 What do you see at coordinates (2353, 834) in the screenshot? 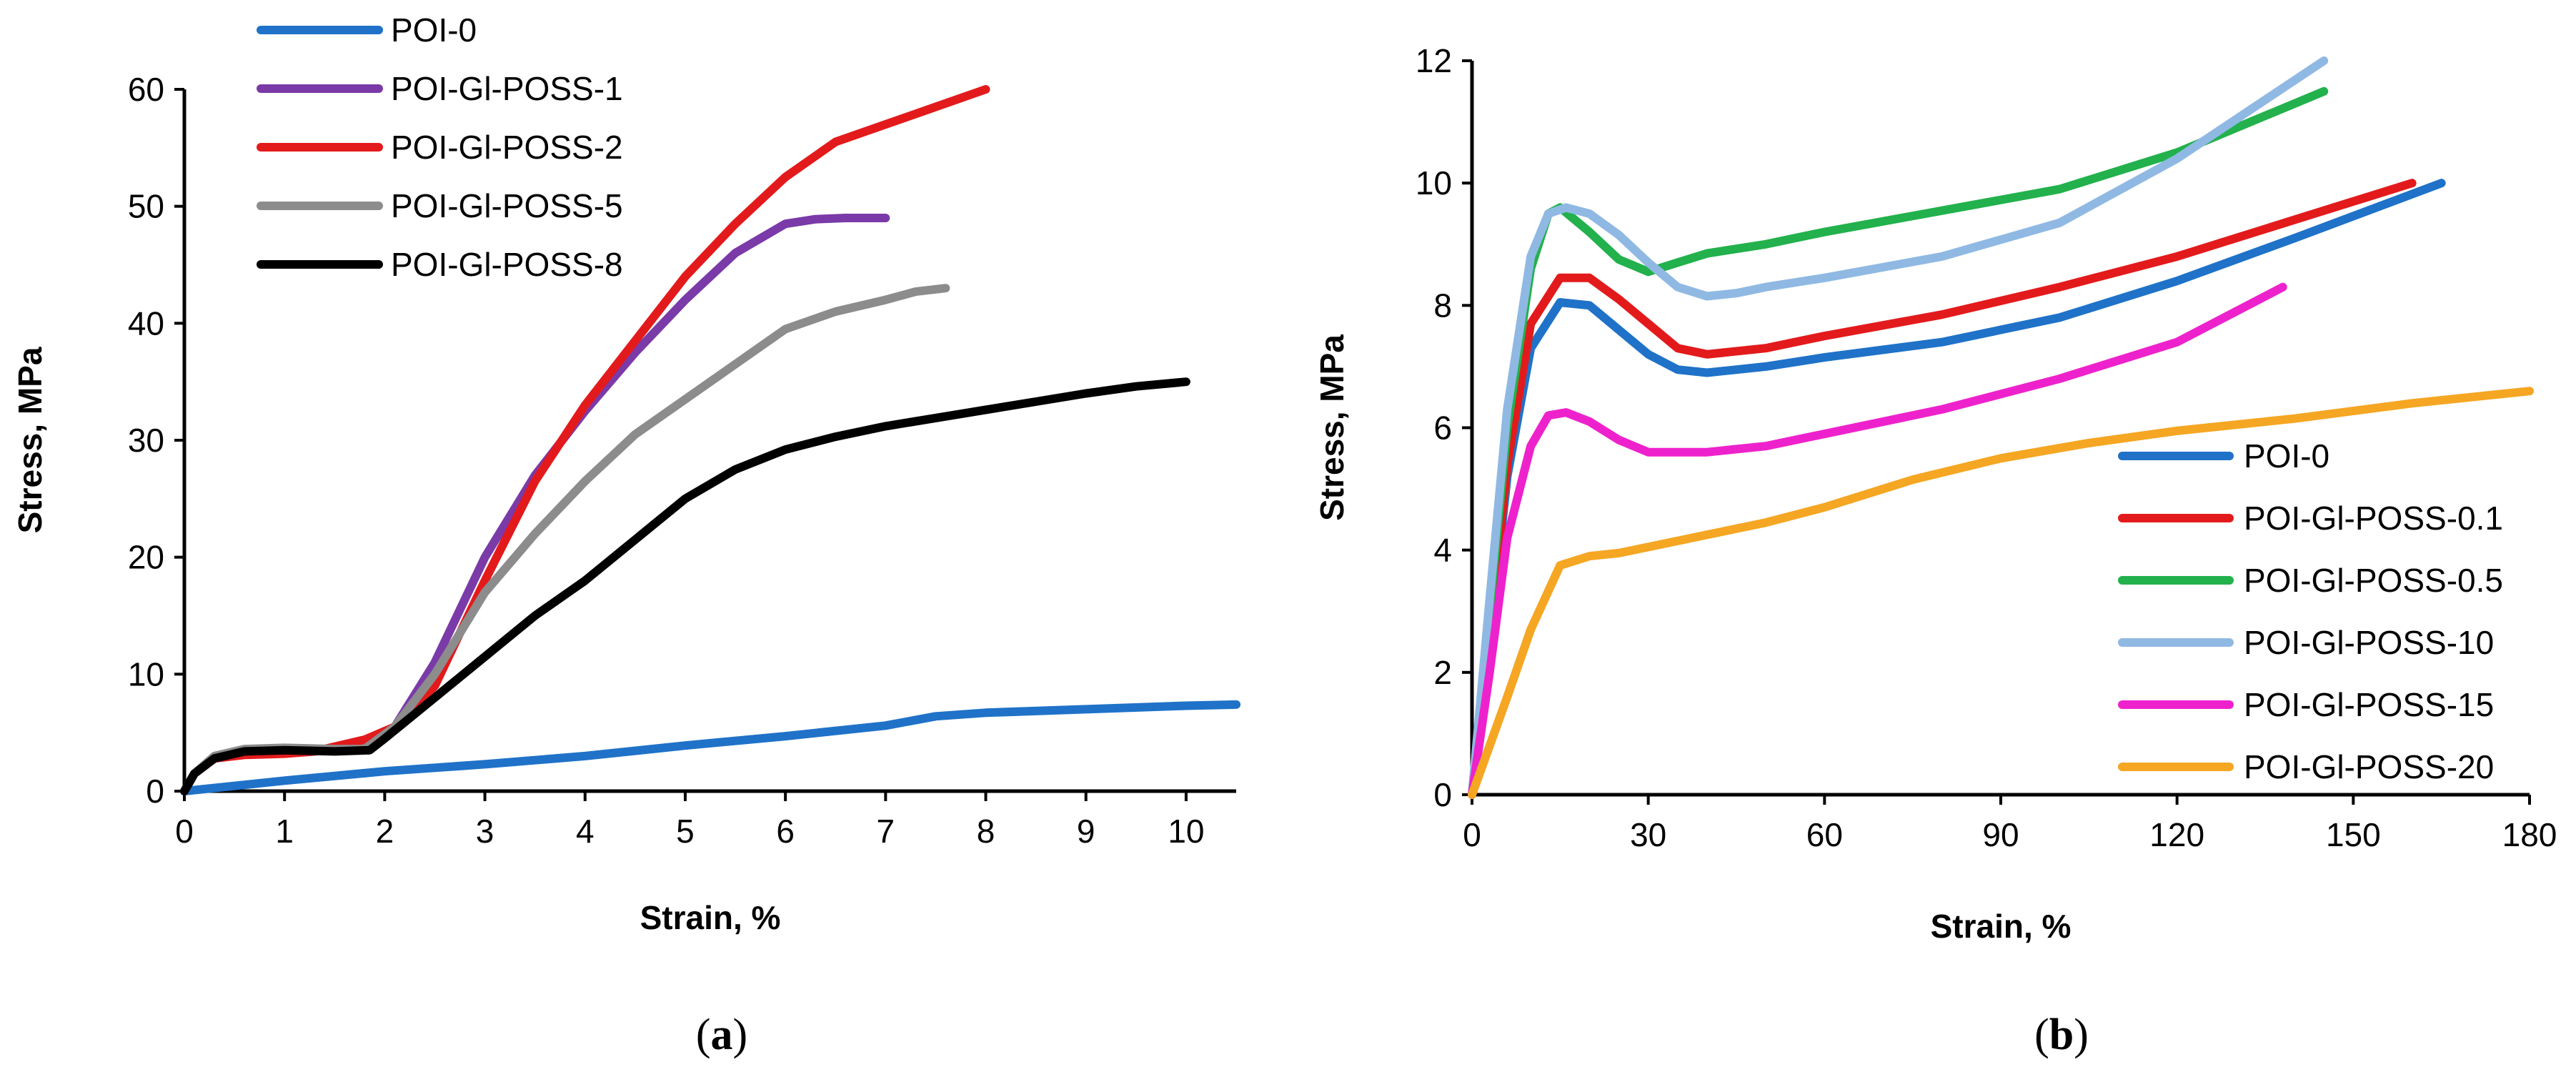
I see `x-tick-label: 150` at bounding box center [2353, 834].